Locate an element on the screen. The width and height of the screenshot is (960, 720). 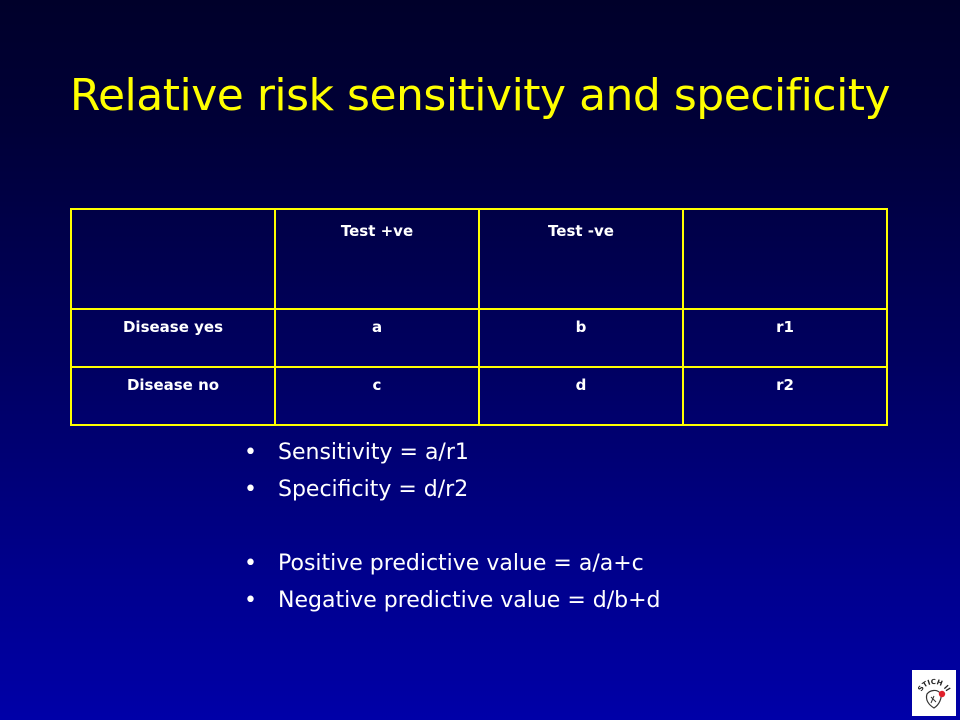
bullet-item: • Negative predictive value = d/b+d is located at coordinates (452, 600).